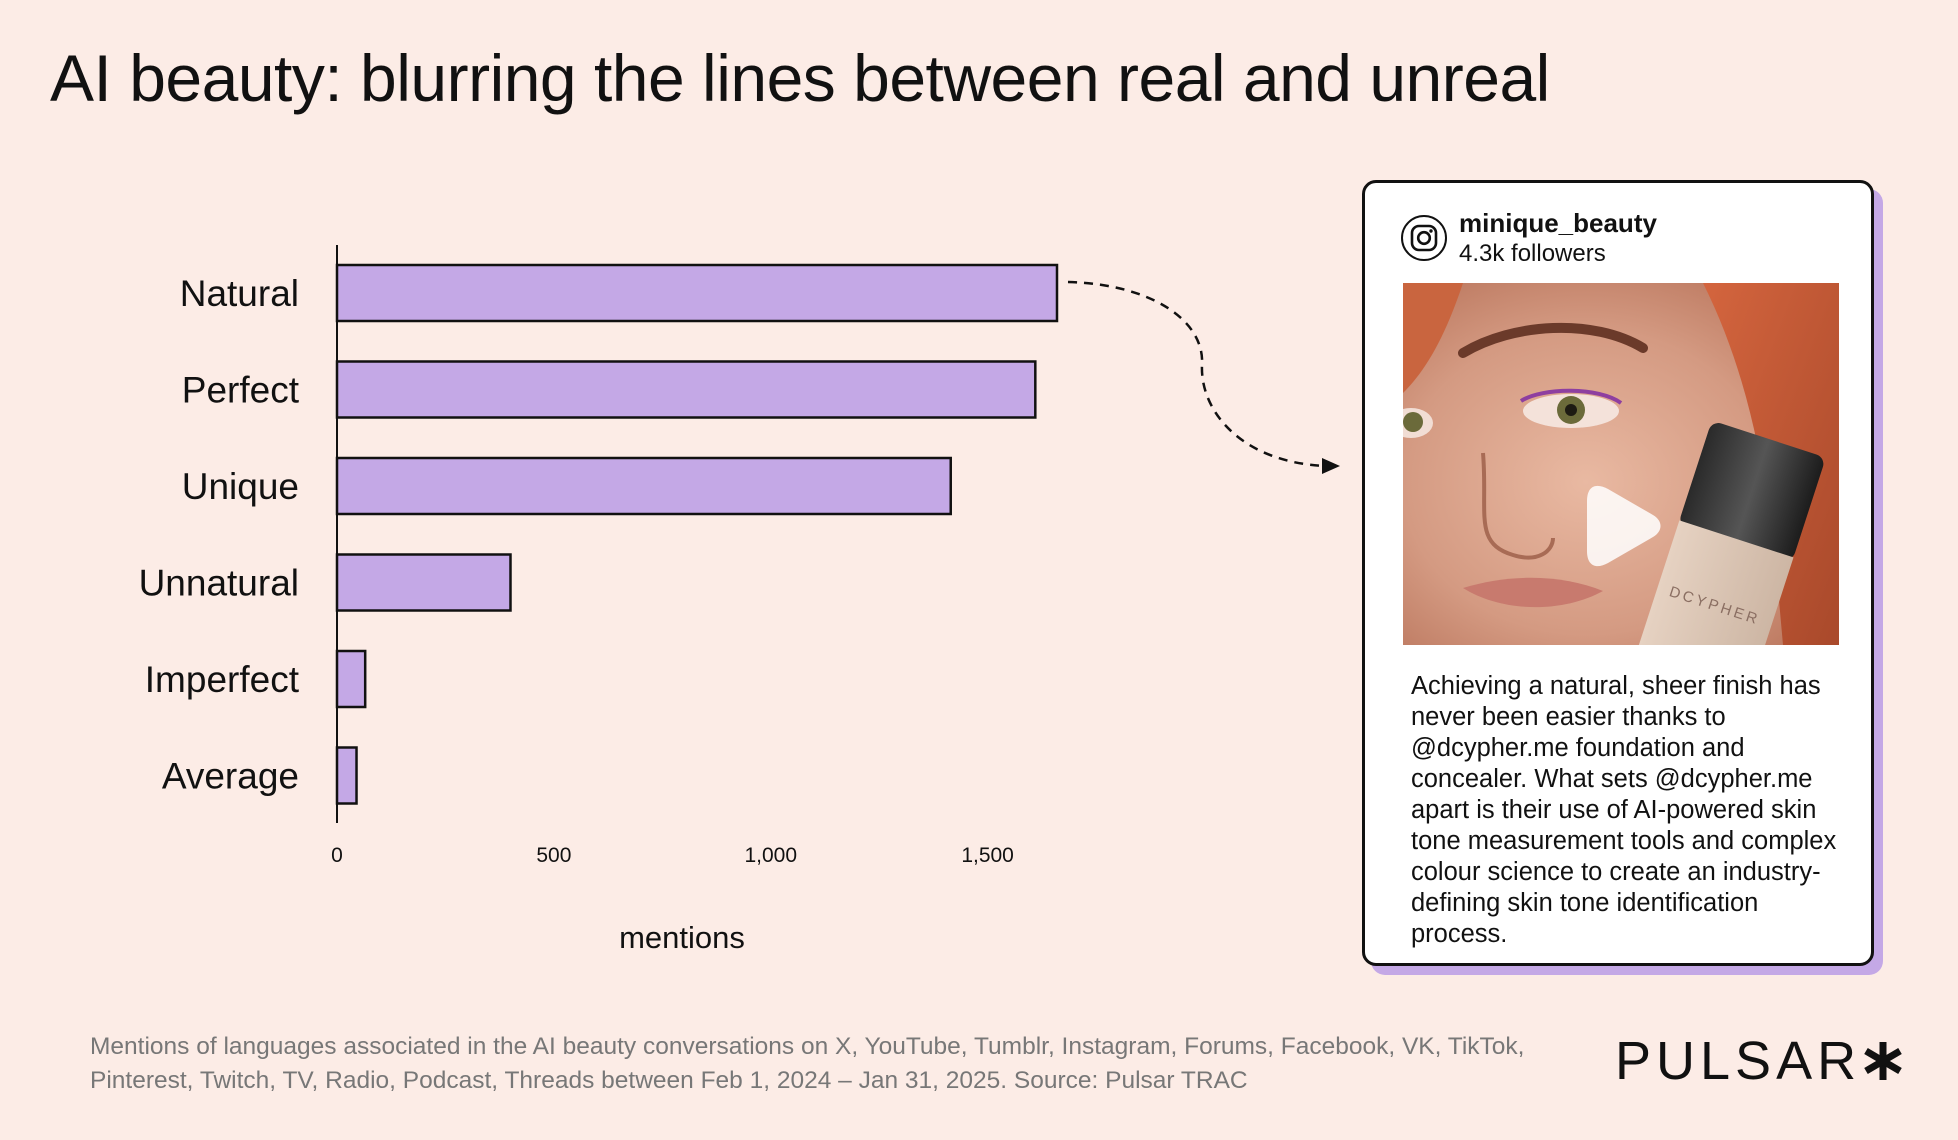 Image resolution: width=1958 pixels, height=1140 pixels. I want to click on bar-natural, so click(697, 293).